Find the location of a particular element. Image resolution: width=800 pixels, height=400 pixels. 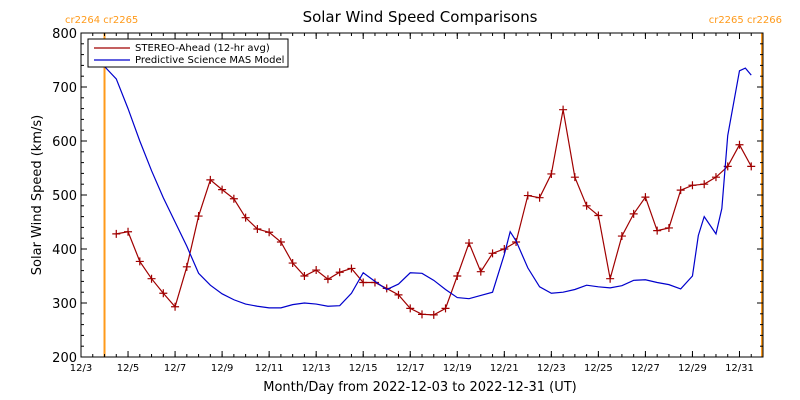

x-tick-label: 12/11 is located at coordinates (269, 368).